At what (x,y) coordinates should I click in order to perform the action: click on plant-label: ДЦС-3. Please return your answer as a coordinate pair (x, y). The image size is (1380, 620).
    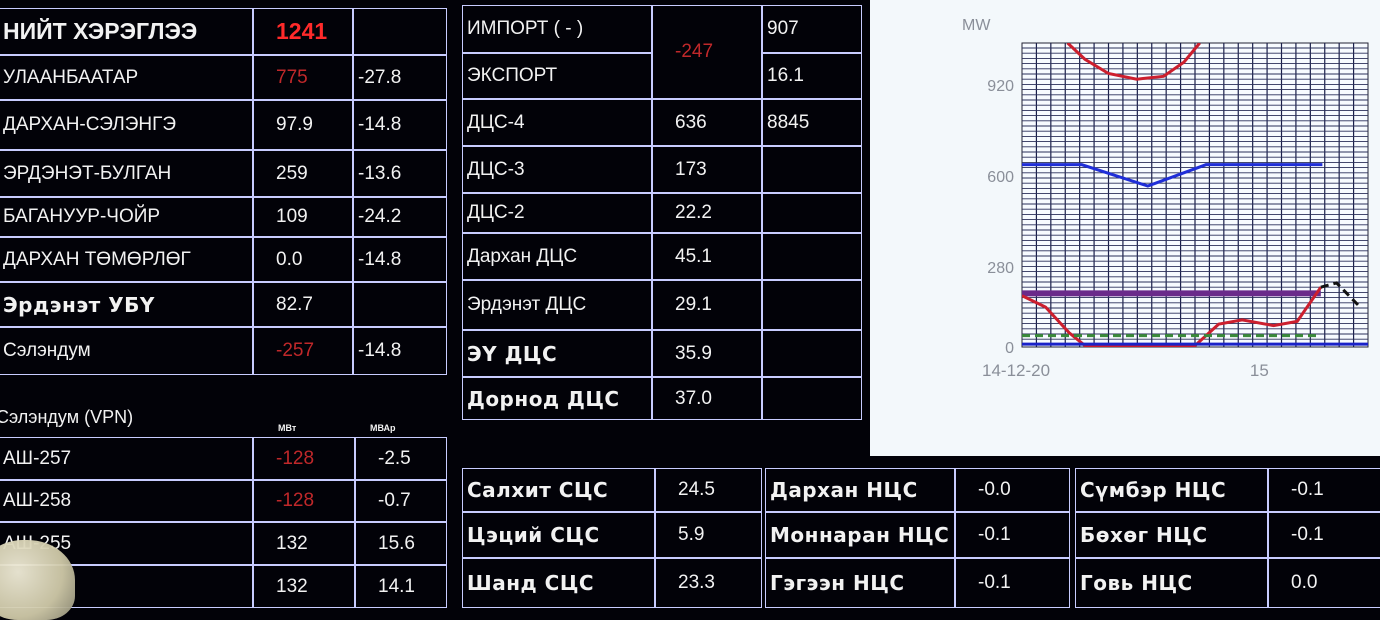
    Looking at the image, I should click on (557, 169).